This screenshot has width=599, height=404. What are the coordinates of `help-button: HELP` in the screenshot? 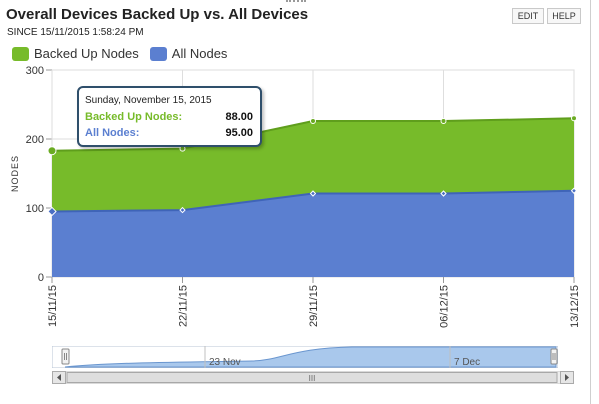 It's located at (564, 16).